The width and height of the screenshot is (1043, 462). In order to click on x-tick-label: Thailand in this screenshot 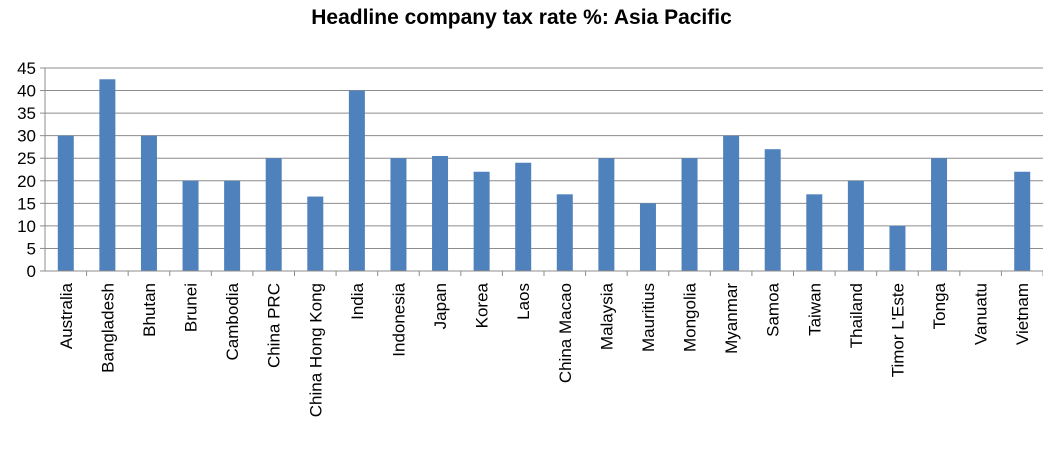, I will do `click(856, 315)`.